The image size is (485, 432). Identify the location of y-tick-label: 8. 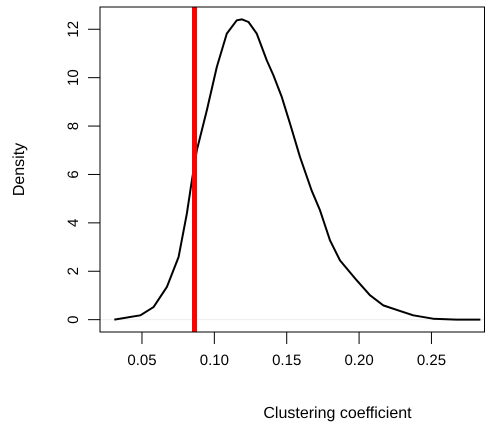
(73, 126).